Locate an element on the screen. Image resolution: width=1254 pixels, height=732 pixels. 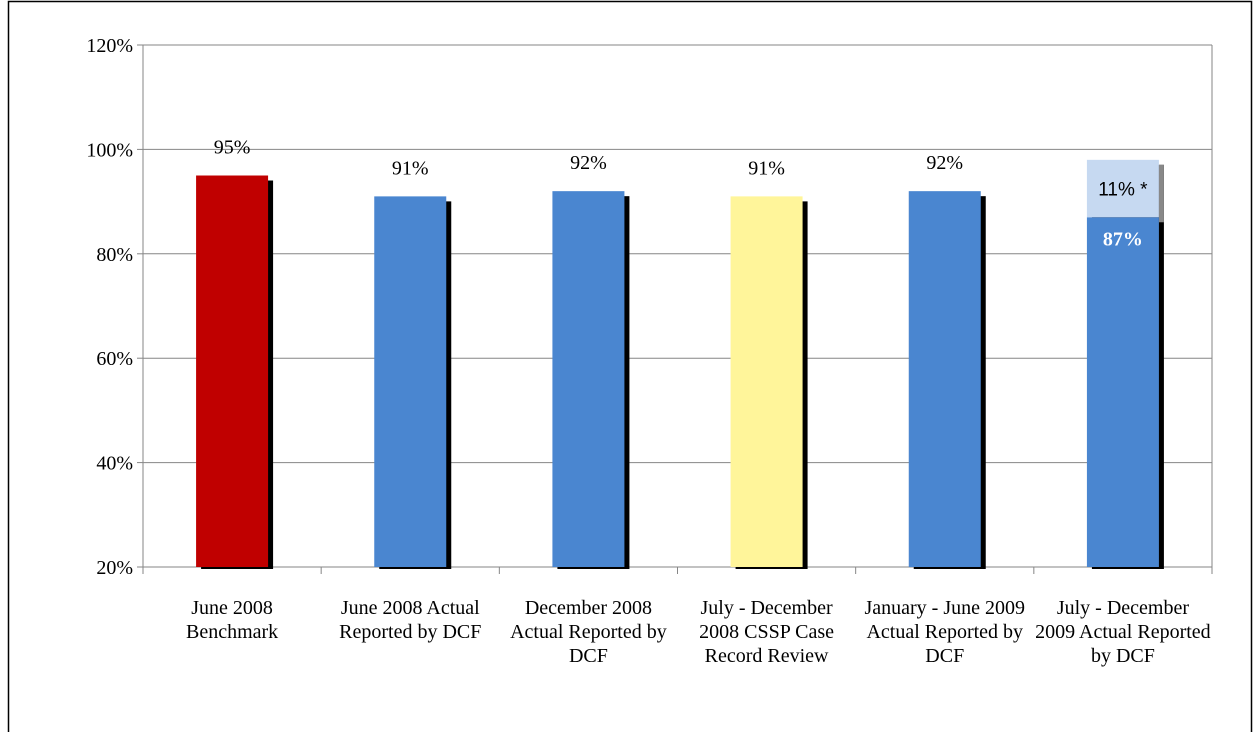
stack-value-label: 11% * is located at coordinates (1123, 190).